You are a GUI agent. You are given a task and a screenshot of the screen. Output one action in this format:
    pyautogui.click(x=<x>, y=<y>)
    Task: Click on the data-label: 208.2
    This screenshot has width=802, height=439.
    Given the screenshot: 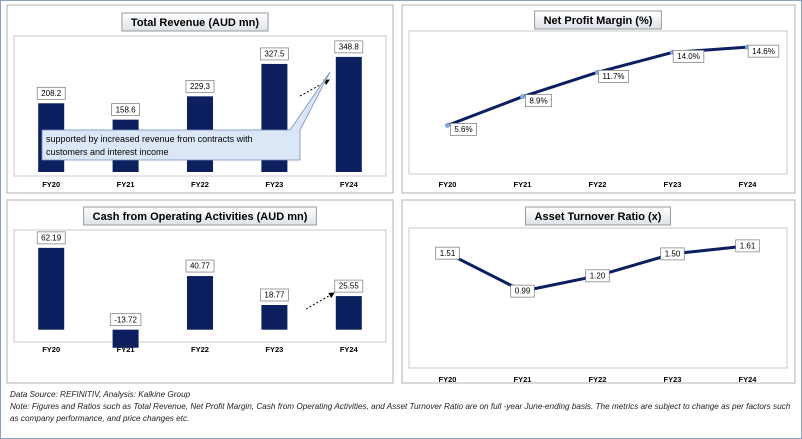 What is the action you would take?
    pyautogui.click(x=51, y=93)
    